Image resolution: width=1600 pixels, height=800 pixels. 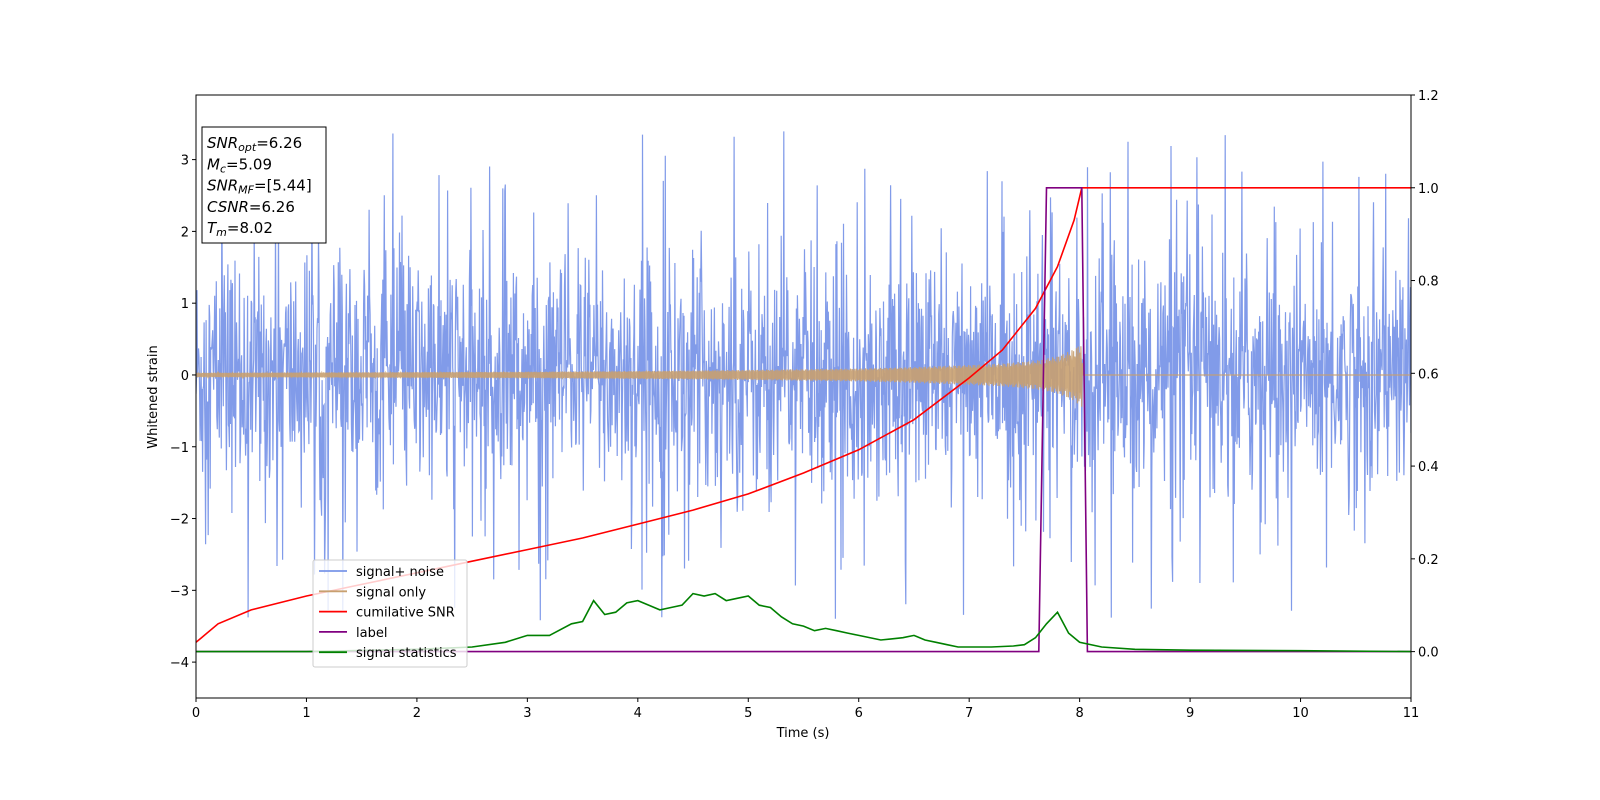 I want to click on x-tick-label: 11, so click(x=1411, y=713).